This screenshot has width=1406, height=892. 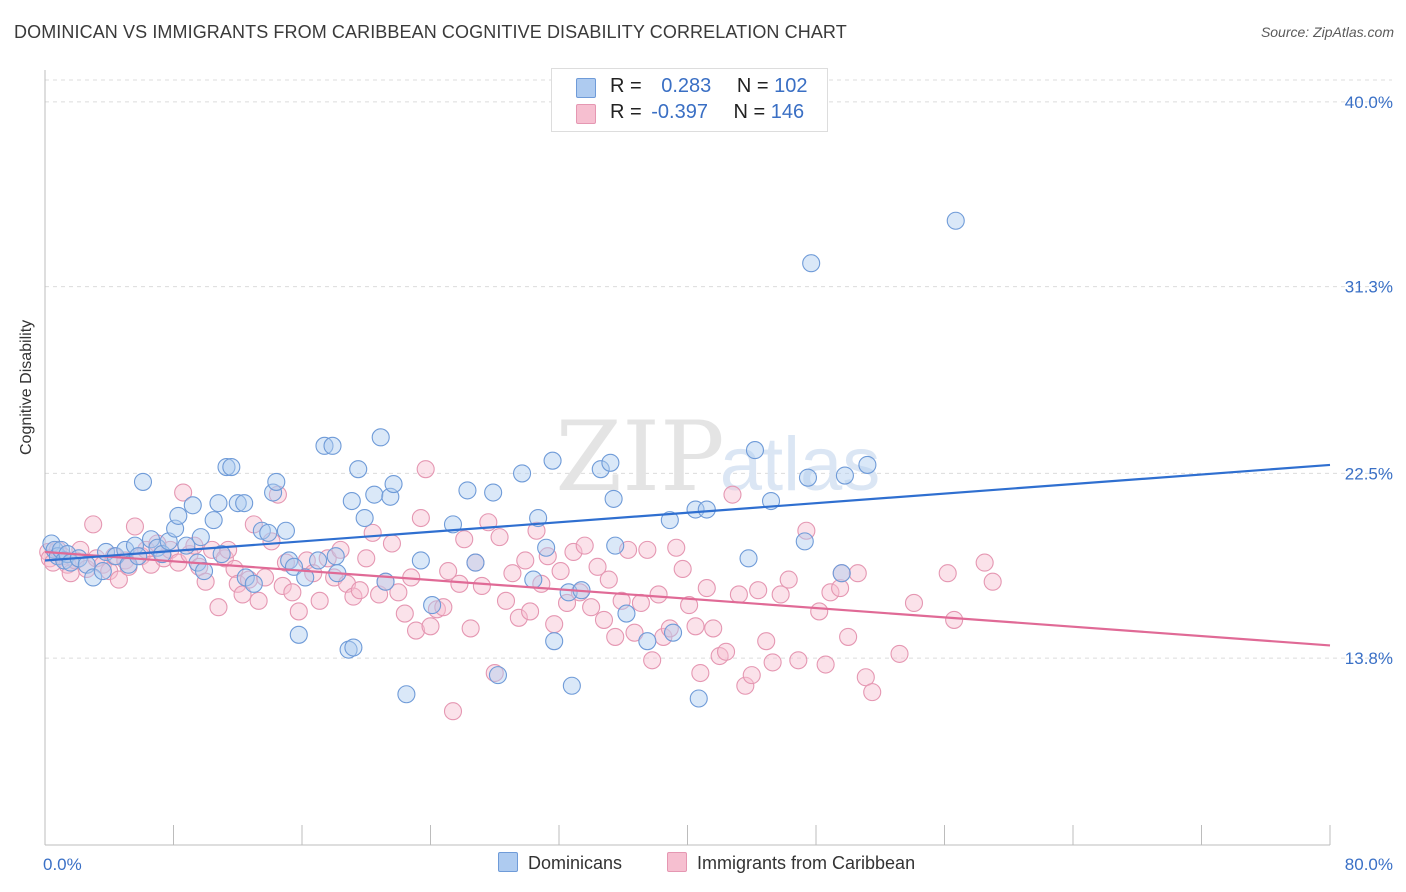 What do you see at coordinates (686, 86) in the screenshot?
I see `legend-r-value-dominicans: 0.283` at bounding box center [686, 86].